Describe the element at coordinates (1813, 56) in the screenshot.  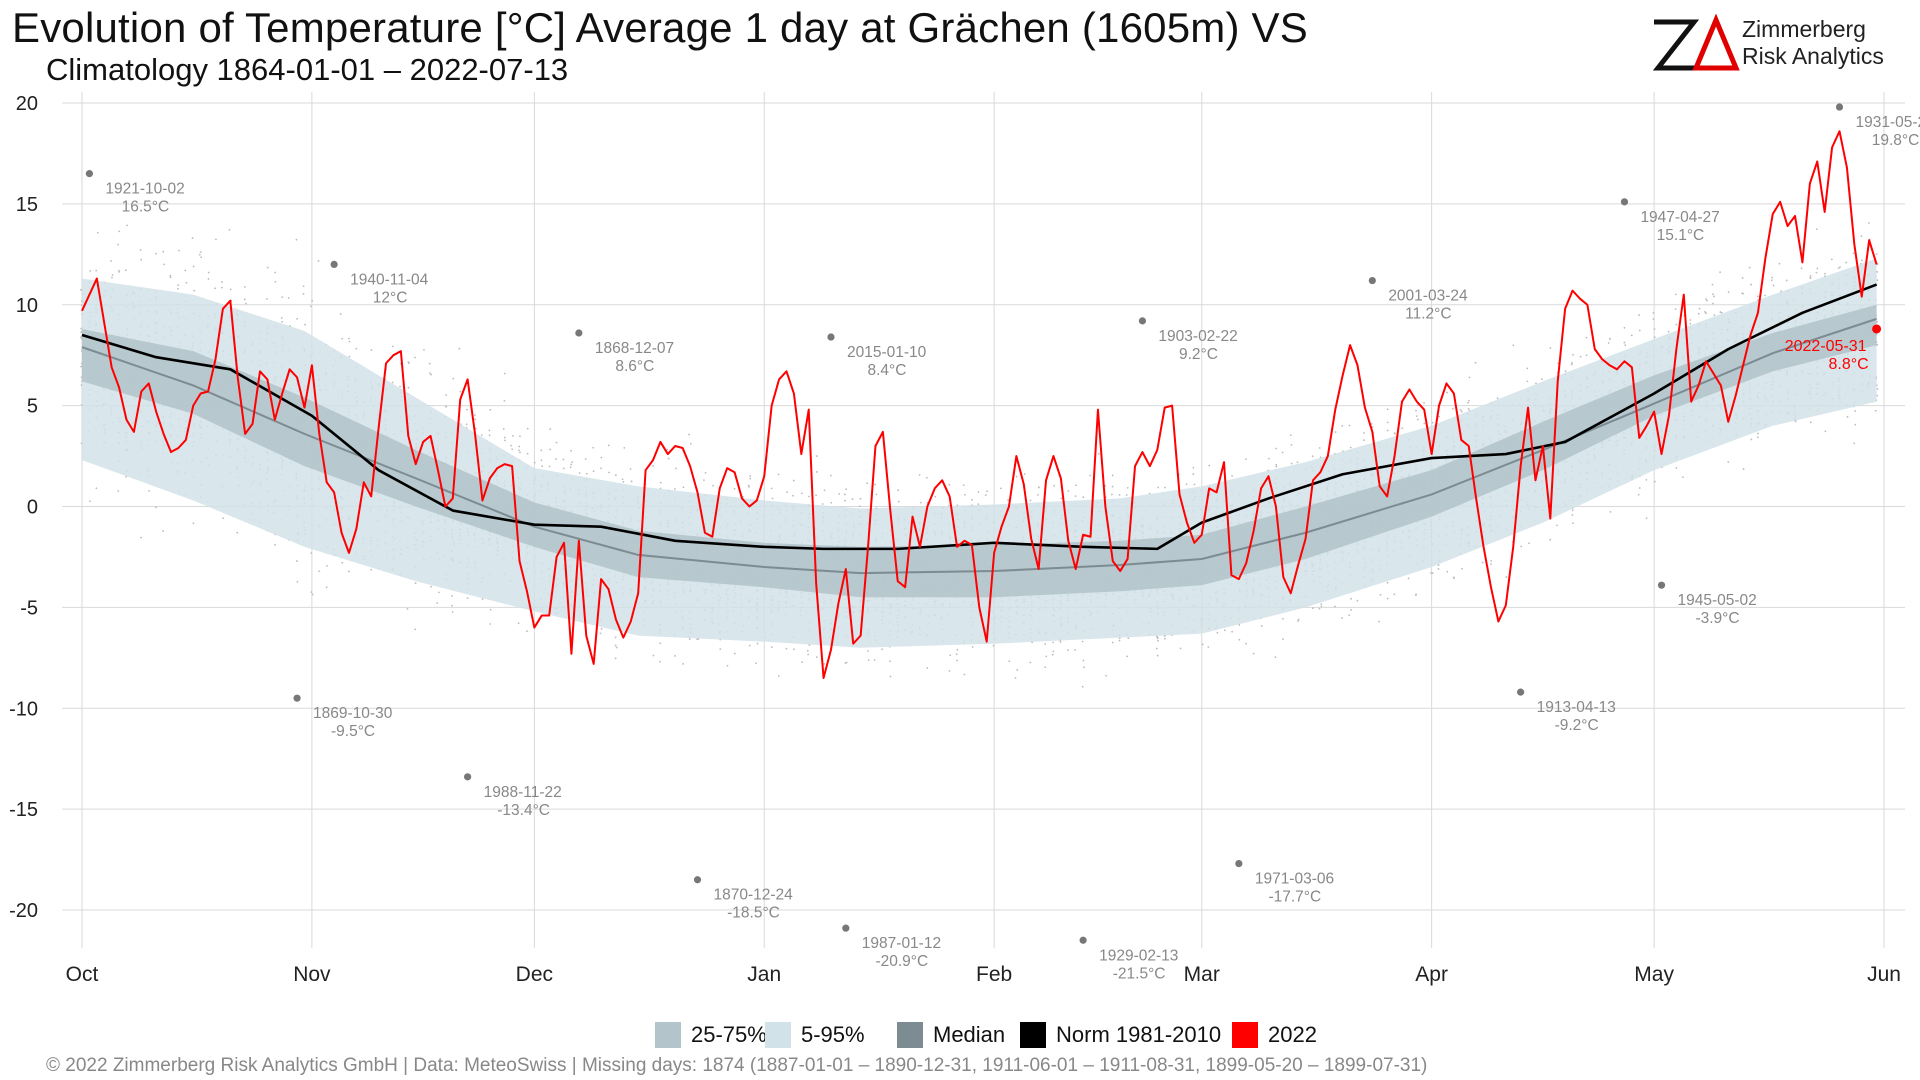
I see `logo-line2: Risk Analytics` at that location.